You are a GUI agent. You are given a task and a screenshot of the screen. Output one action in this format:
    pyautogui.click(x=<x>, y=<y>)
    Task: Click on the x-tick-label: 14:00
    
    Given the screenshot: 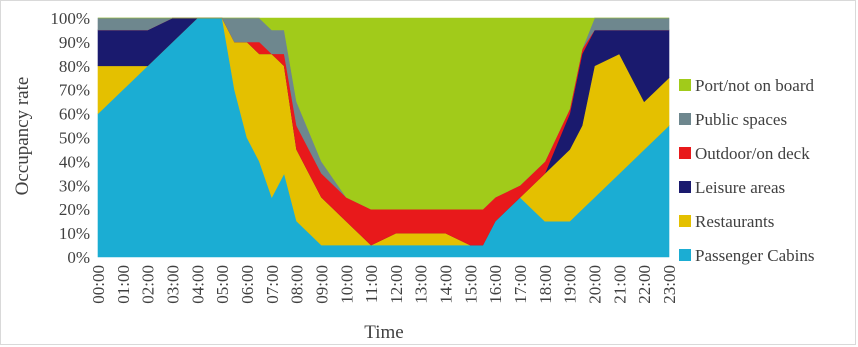 What is the action you would take?
    pyautogui.click(x=446, y=284)
    